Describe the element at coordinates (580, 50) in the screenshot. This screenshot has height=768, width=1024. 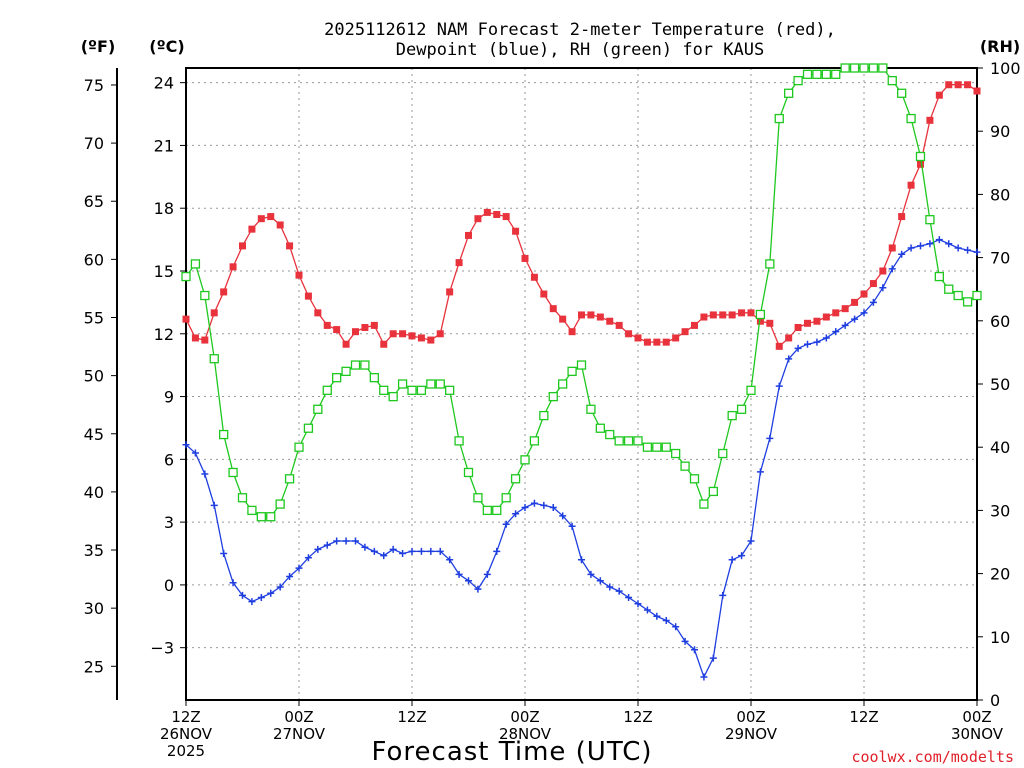
I see `chart-title-line-2: Dewpoint (blue), RH (green) for KAUS` at that location.